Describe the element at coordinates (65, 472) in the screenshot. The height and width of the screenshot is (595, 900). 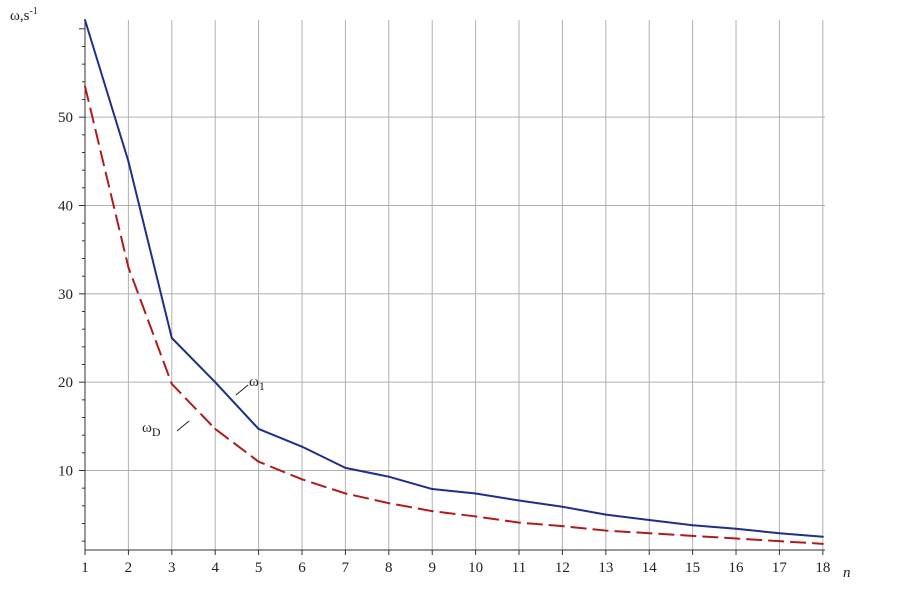
I see `y-tick-label-10: 10` at that location.